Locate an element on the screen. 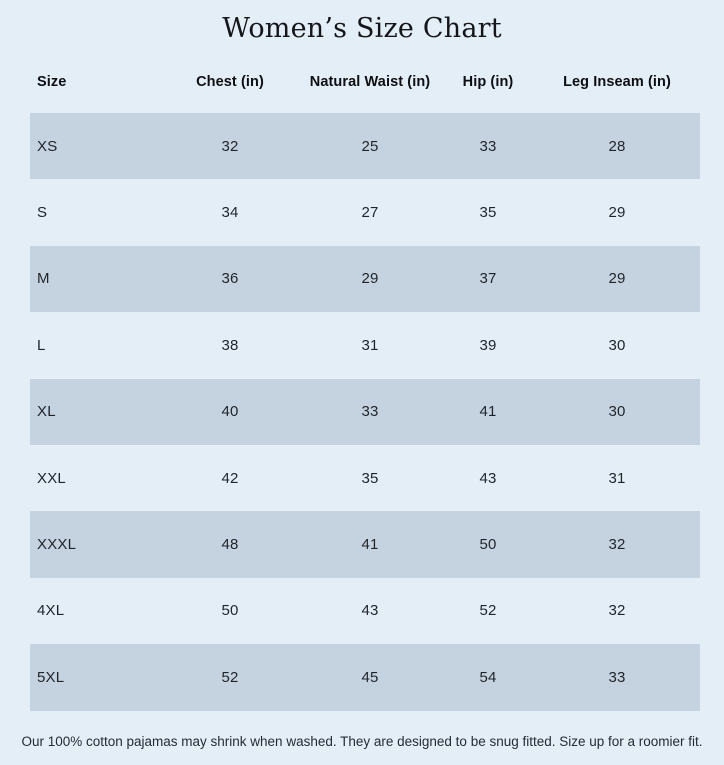  measurement-cell: 40 is located at coordinates (230, 412).